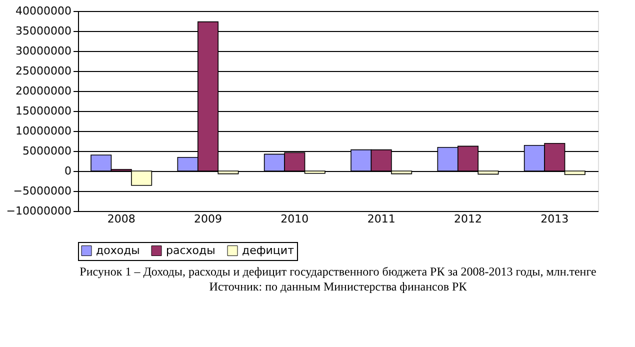 This screenshot has width=635, height=347. I want to click on x-tick-label: 2008, so click(121, 219).